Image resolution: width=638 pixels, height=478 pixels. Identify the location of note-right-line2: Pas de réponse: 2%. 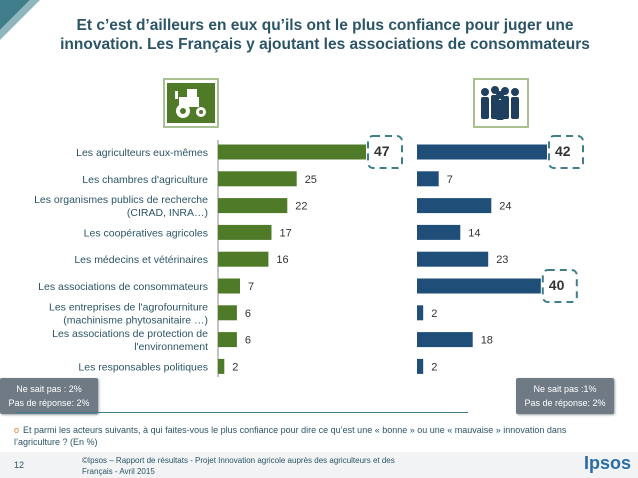
(565, 403).